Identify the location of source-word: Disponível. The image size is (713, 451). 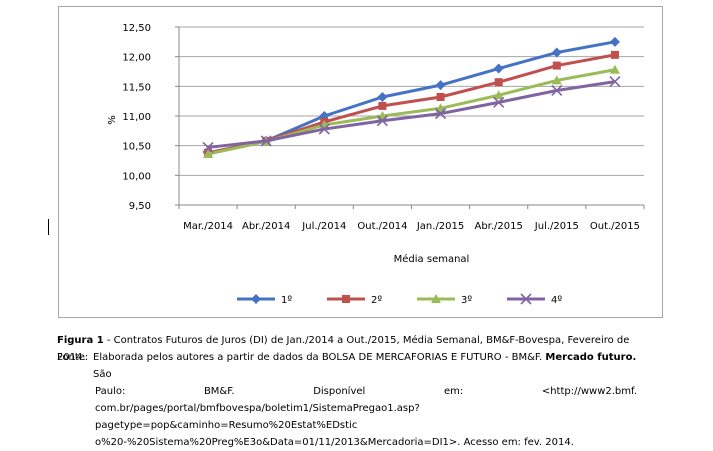
(339, 391).